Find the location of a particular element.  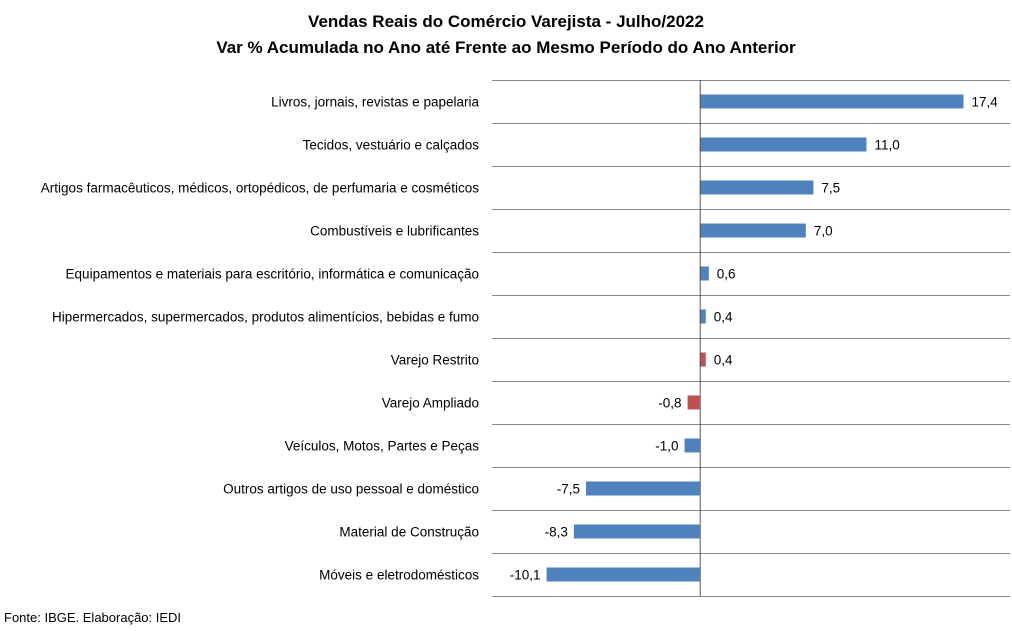

data-label: 7,0 is located at coordinates (823, 231).